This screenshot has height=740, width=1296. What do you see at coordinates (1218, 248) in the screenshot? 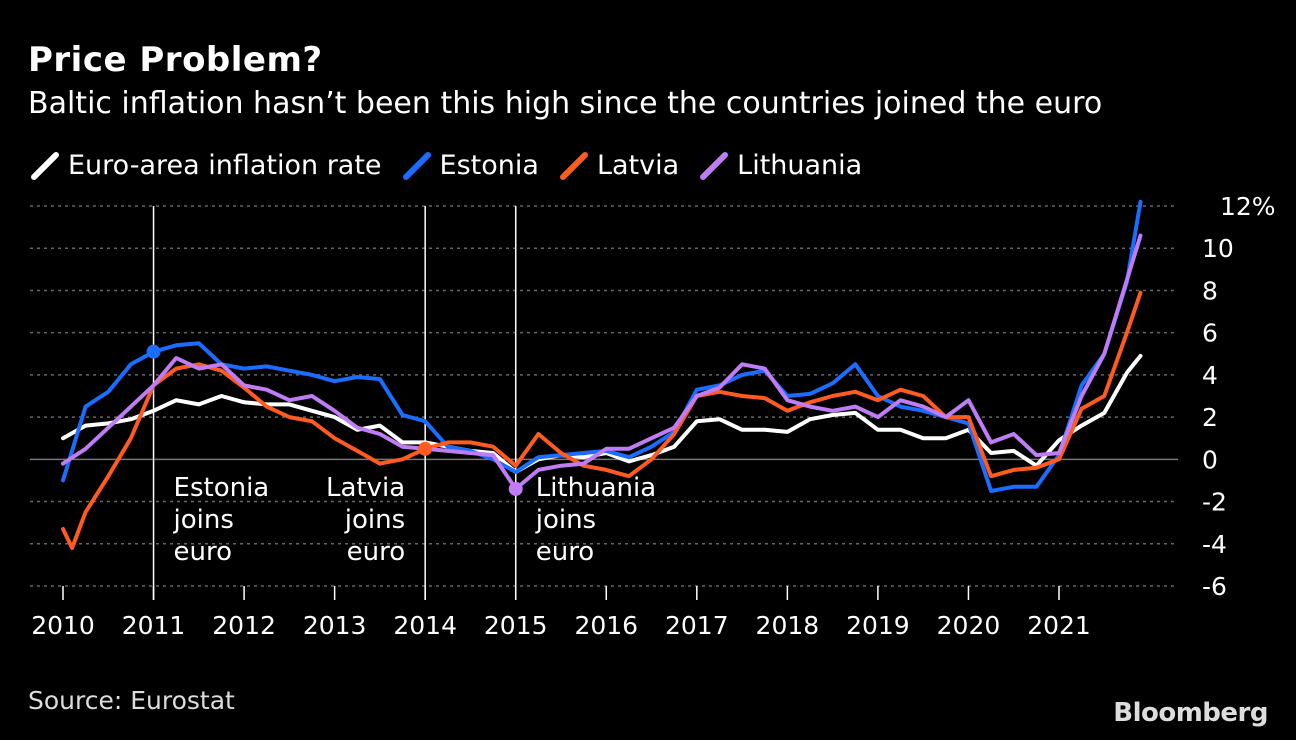
I see `y-tick-label: 10` at bounding box center [1218, 248].